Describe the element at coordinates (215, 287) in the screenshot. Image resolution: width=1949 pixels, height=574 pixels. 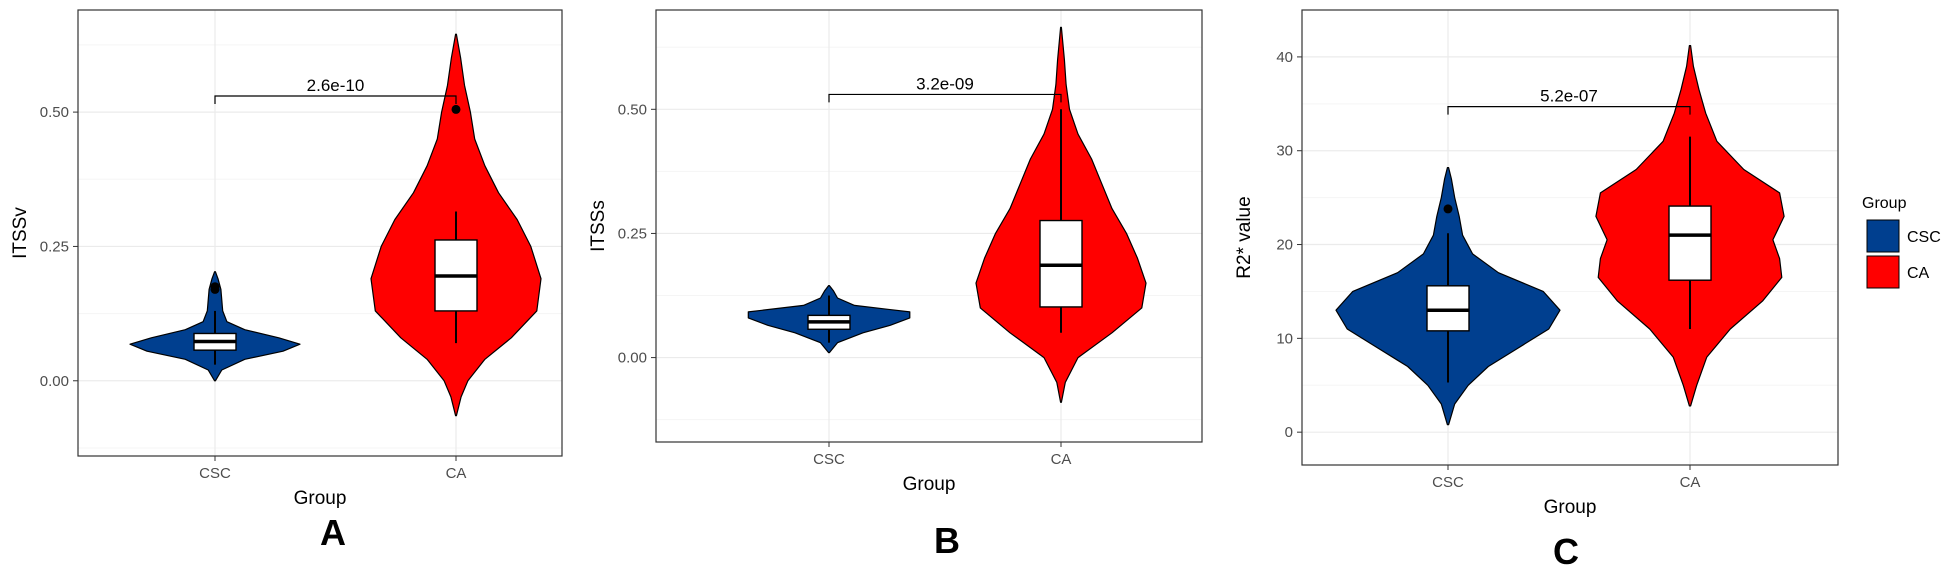
I see `panel-a-outlier-csc` at that location.